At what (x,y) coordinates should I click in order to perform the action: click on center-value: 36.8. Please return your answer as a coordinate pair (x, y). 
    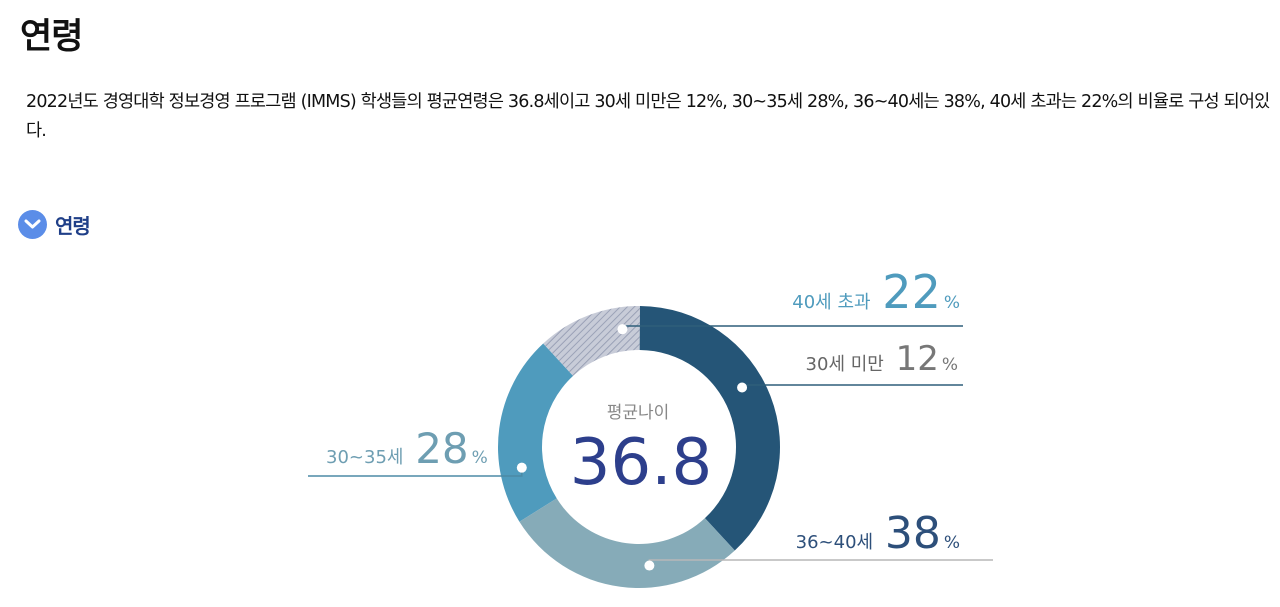
    Looking at the image, I should click on (641, 463).